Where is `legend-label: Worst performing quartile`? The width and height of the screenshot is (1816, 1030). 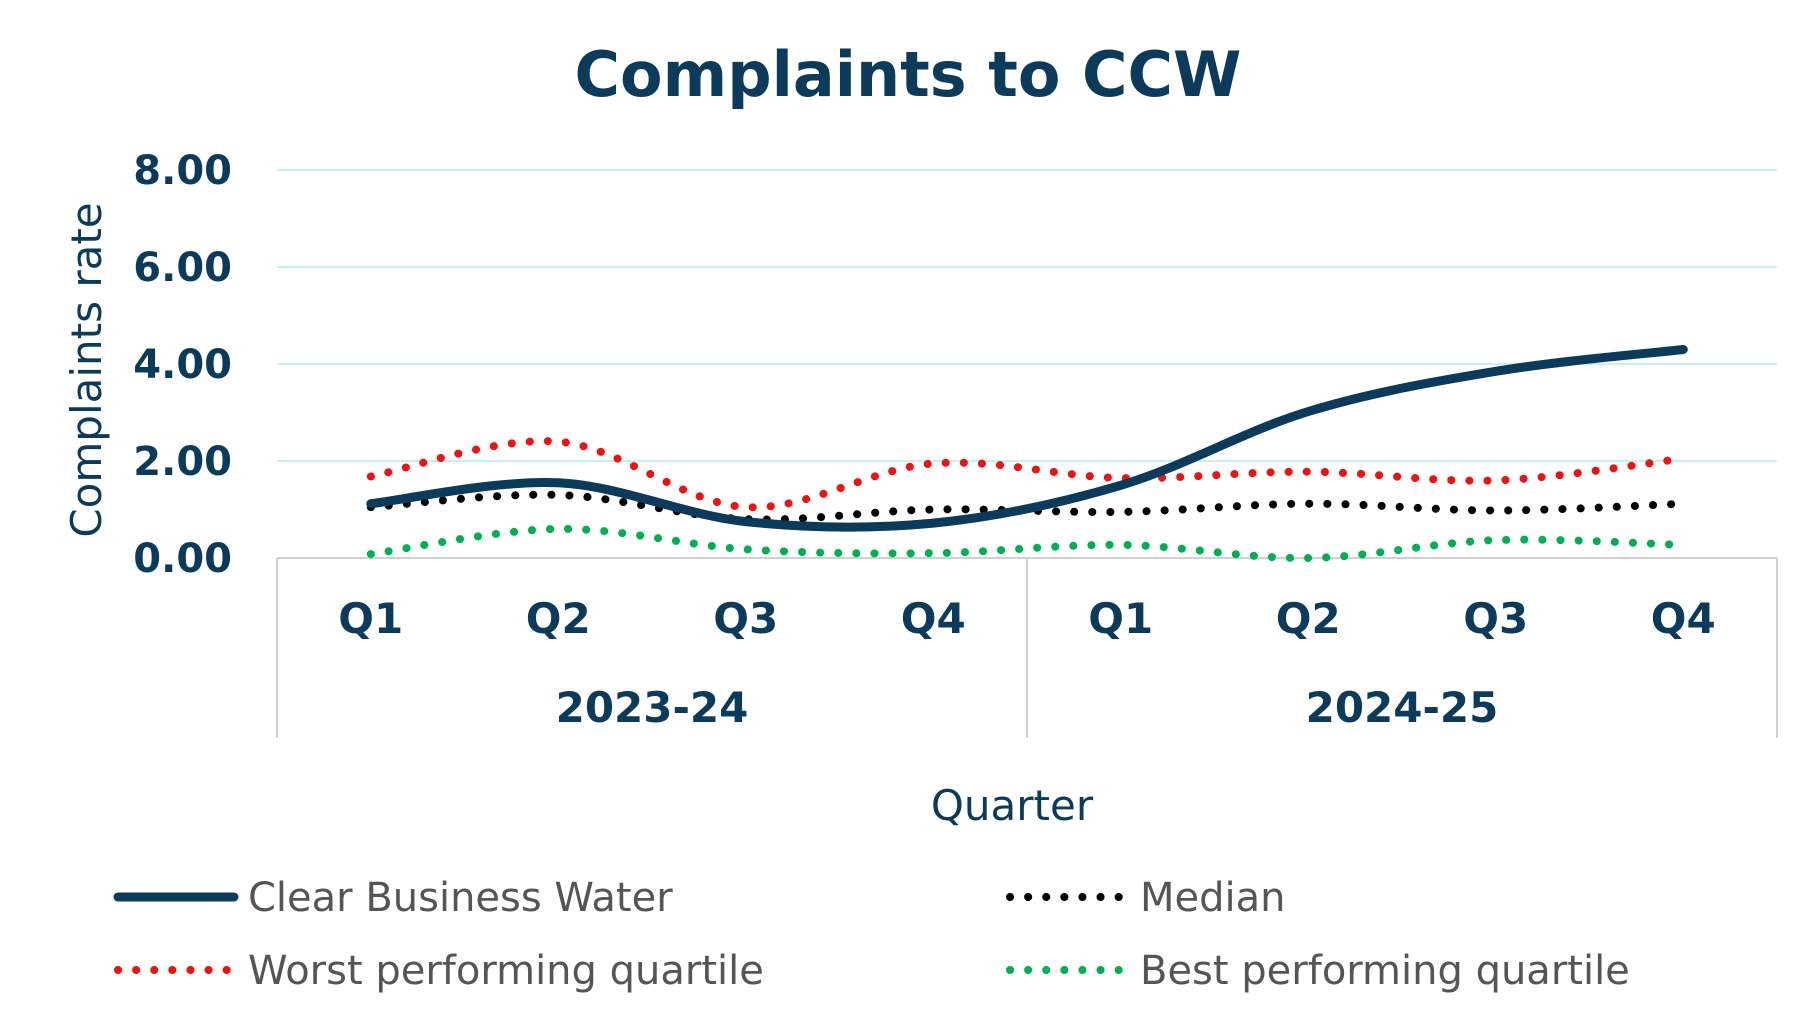 legend-label: Worst performing quartile is located at coordinates (506, 971).